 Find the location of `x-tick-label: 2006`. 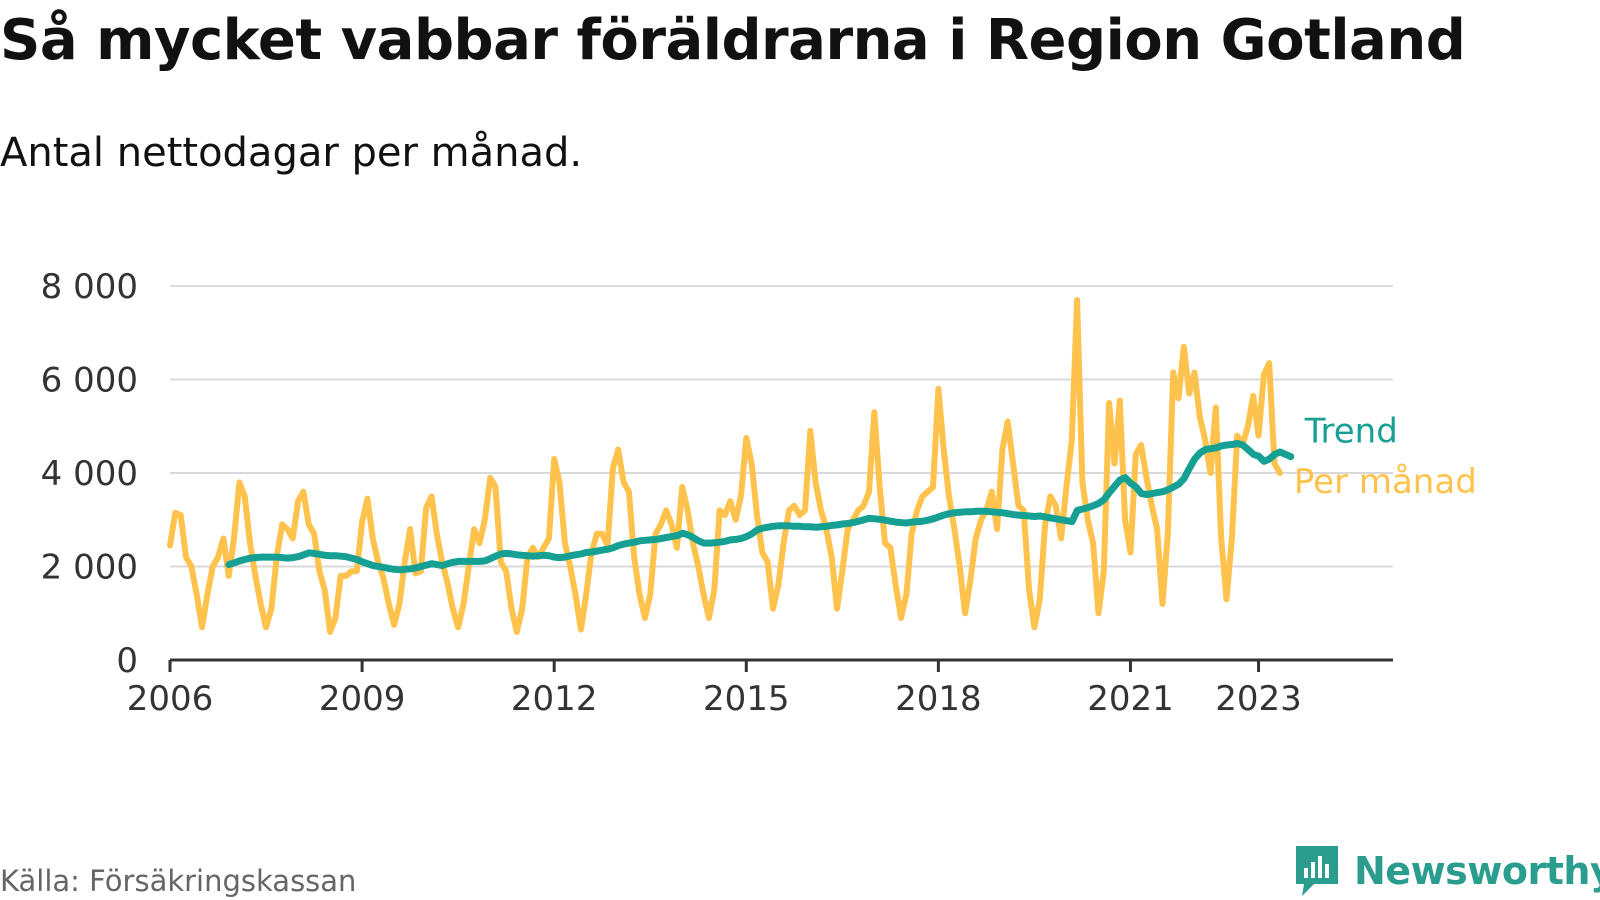

x-tick-label: 2006 is located at coordinates (170, 699).